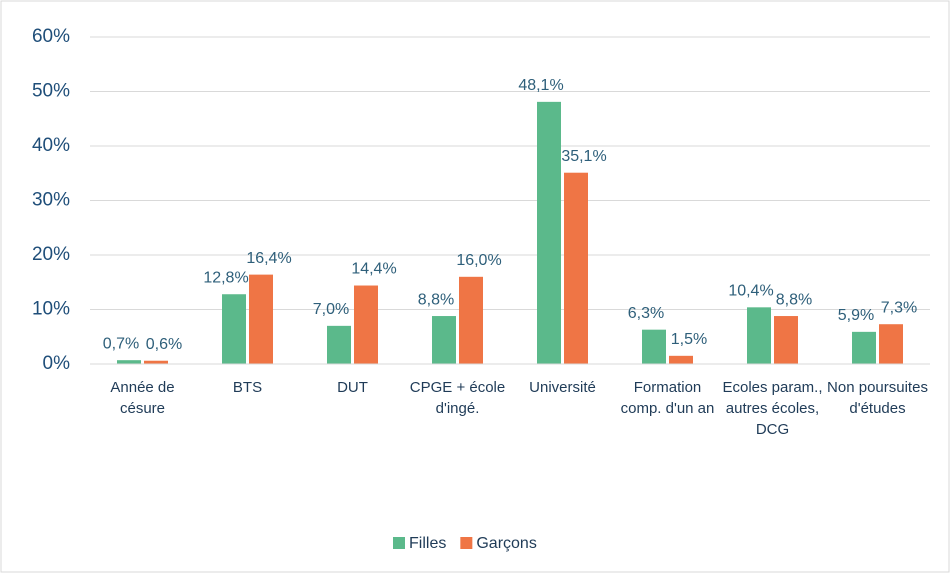 The height and width of the screenshot is (574, 951). What do you see at coordinates (877, 398) in the screenshot?
I see `x-tick-label: Non poursuites d'études` at bounding box center [877, 398].